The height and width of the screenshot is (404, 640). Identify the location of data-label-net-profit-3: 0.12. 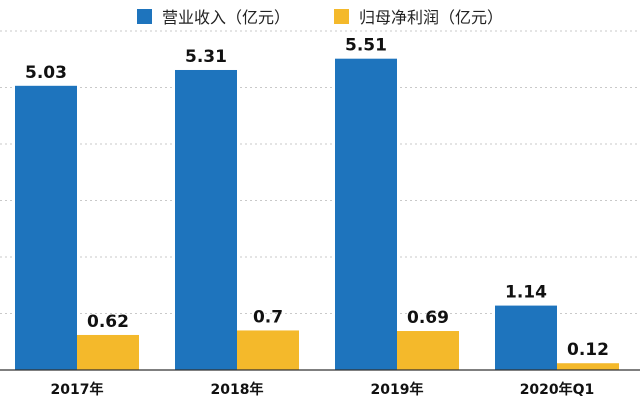
(588, 350).